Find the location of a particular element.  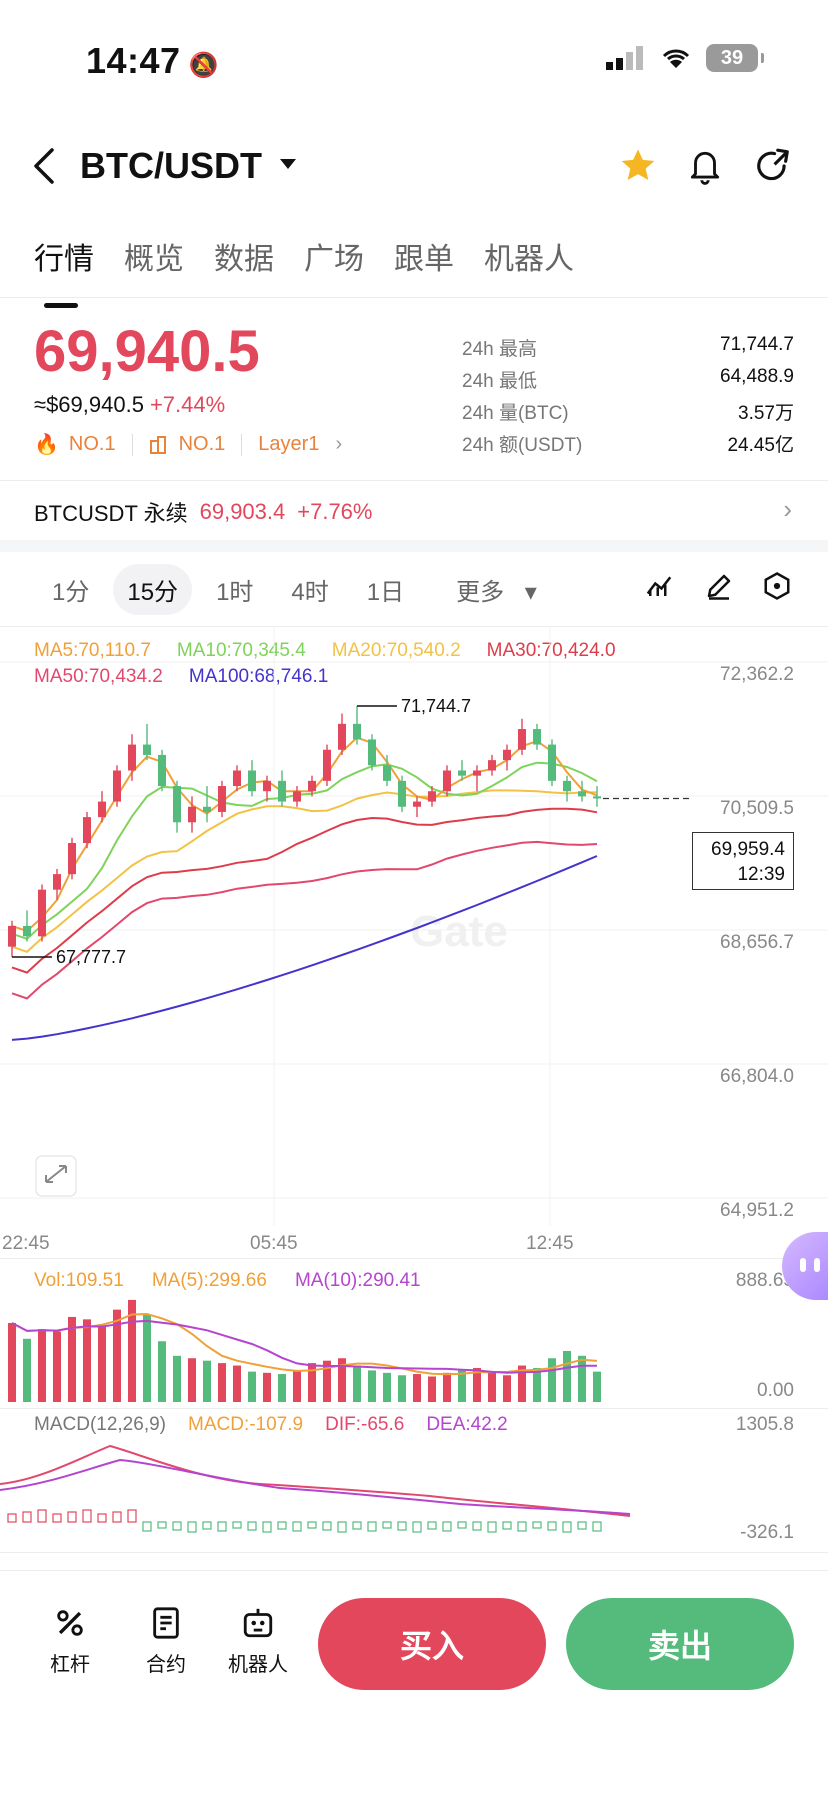

volume-chart is located at coordinates (304, 1350).